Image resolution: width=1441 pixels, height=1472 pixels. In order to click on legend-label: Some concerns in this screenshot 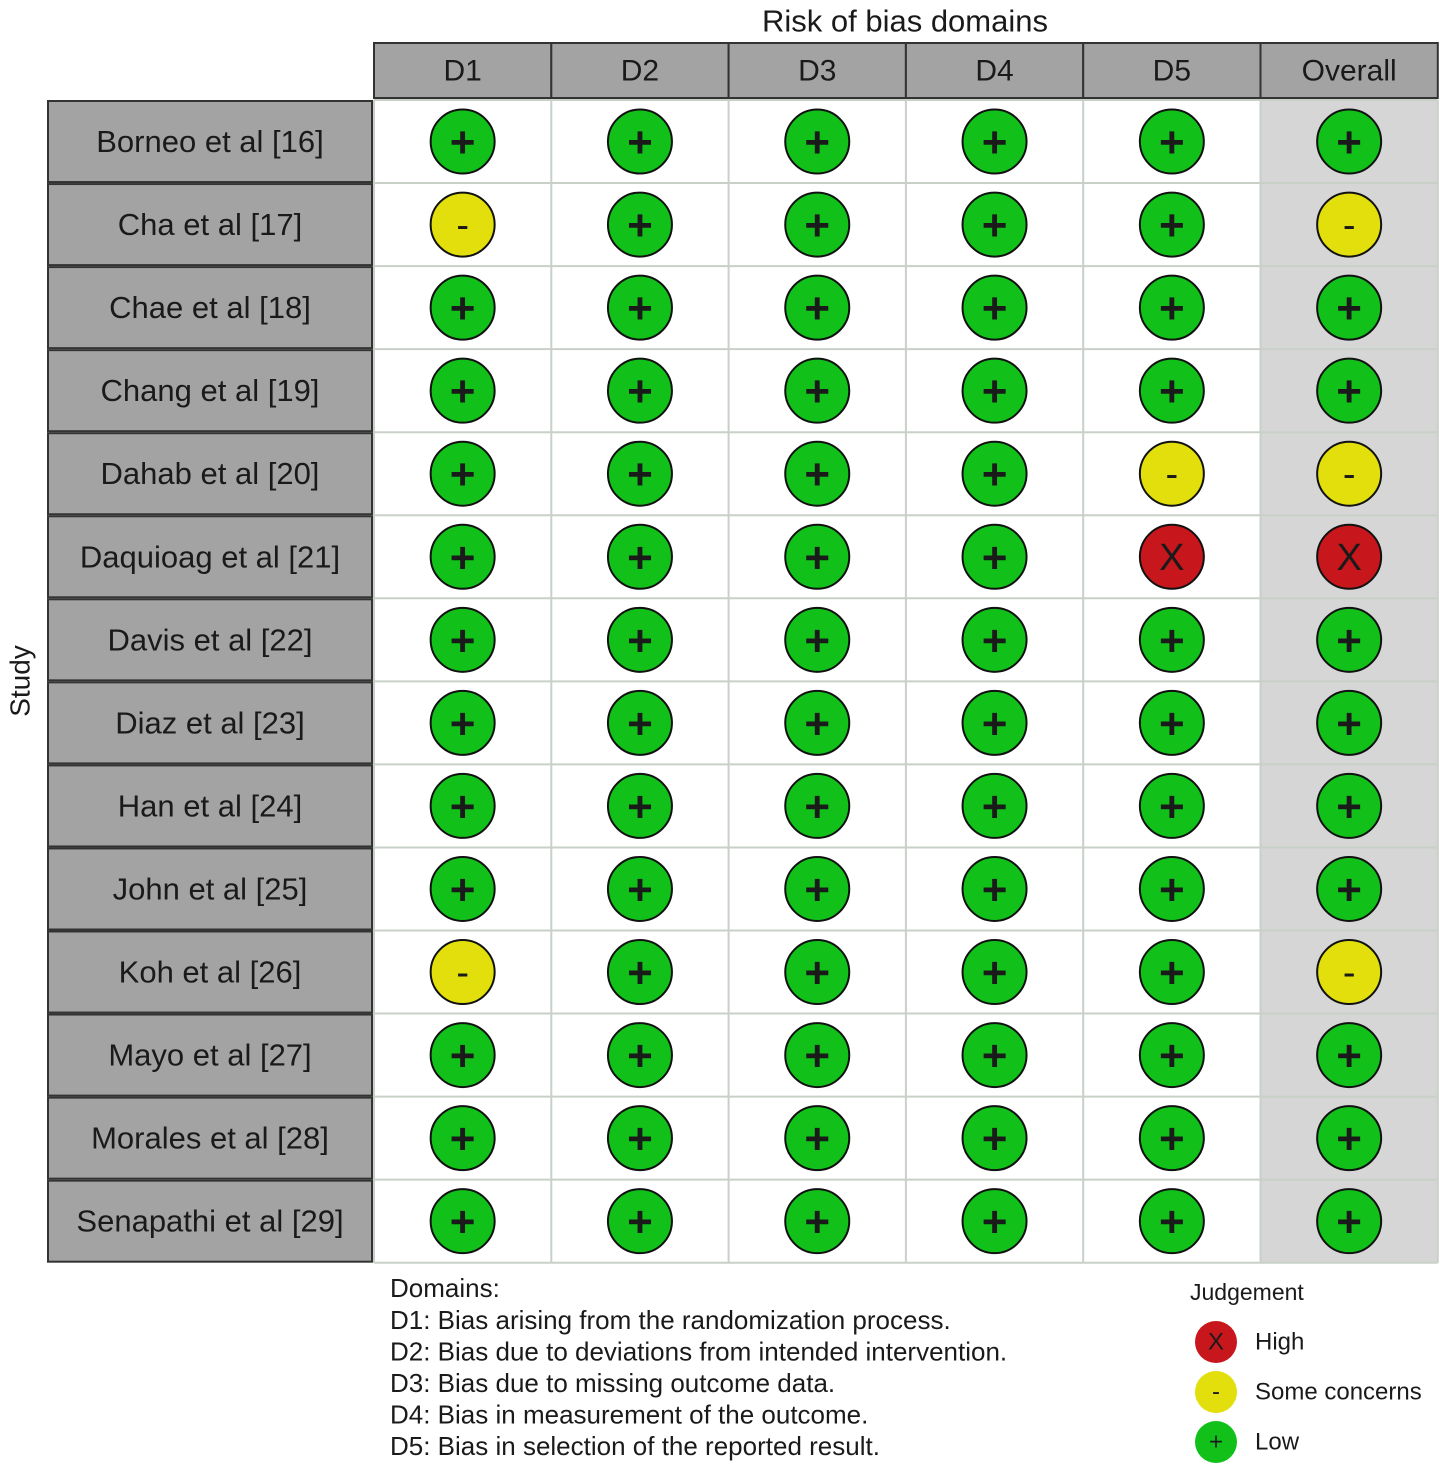, I will do `click(1338, 1392)`.